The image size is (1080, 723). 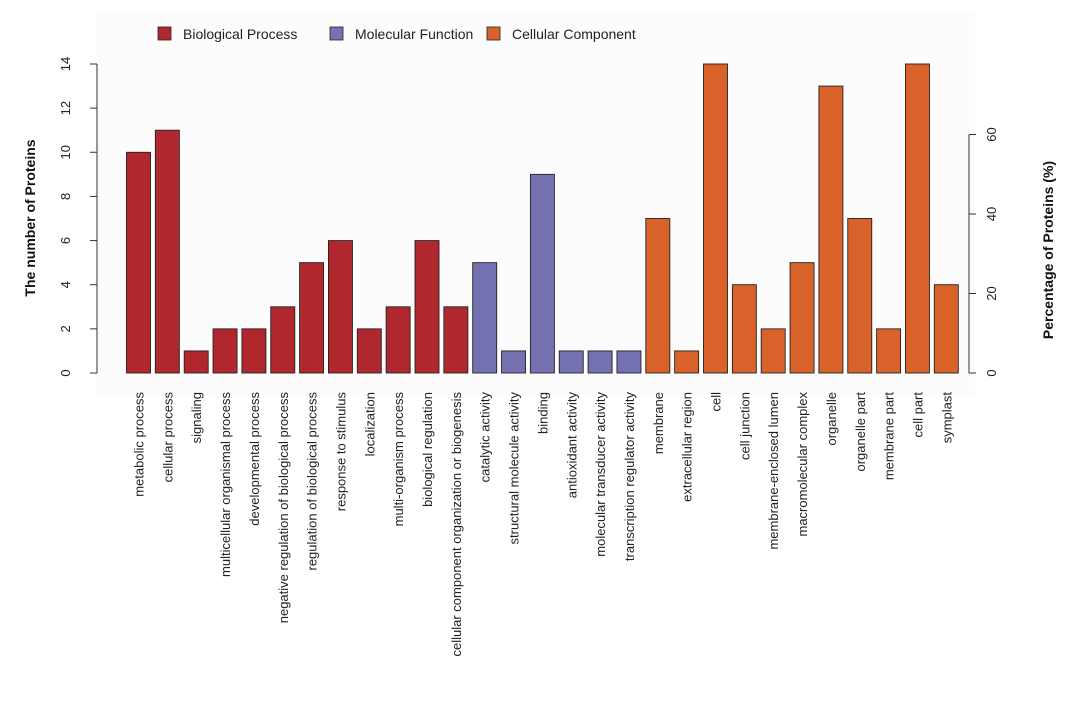 I want to click on y-tick-label-right: 20, so click(x=991, y=293).